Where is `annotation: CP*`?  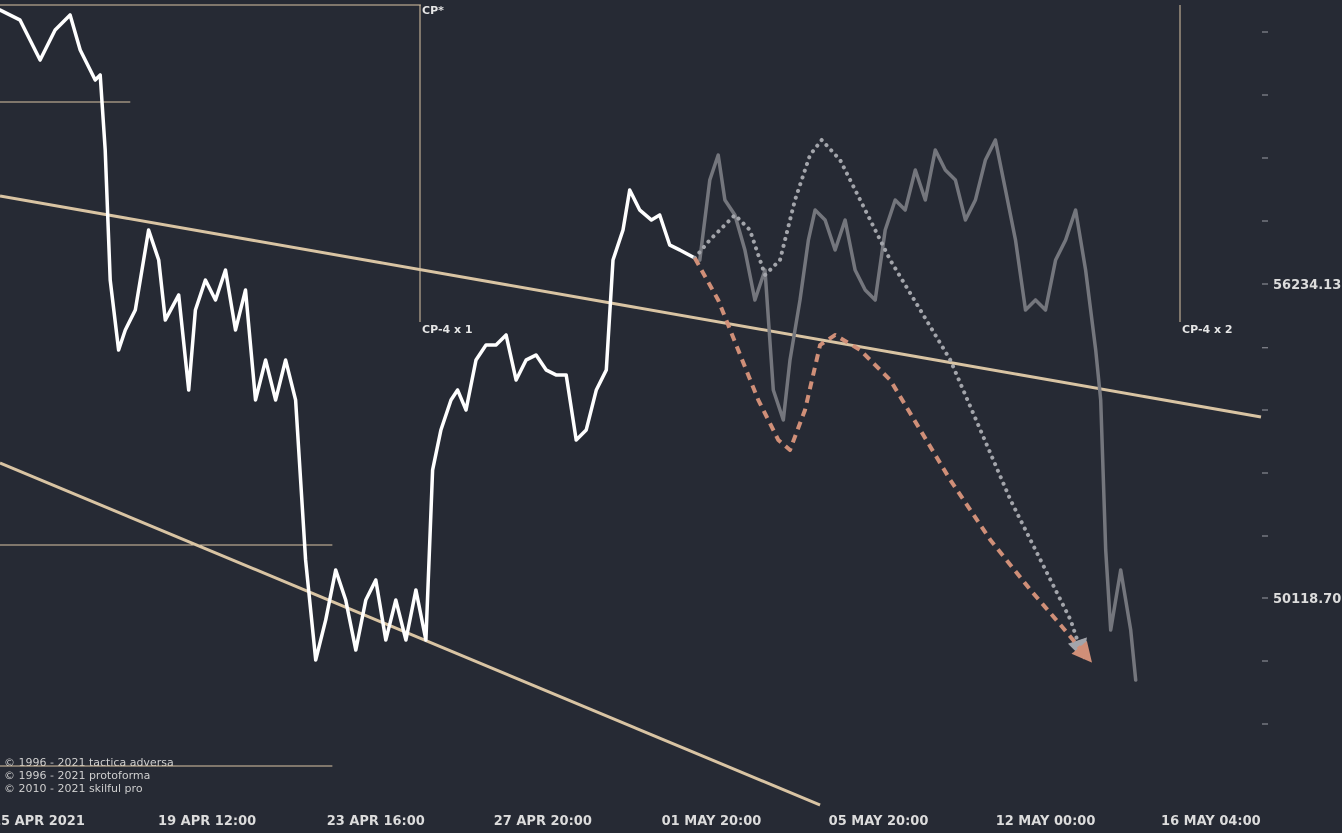
annotation: CP* is located at coordinates (433, 10).